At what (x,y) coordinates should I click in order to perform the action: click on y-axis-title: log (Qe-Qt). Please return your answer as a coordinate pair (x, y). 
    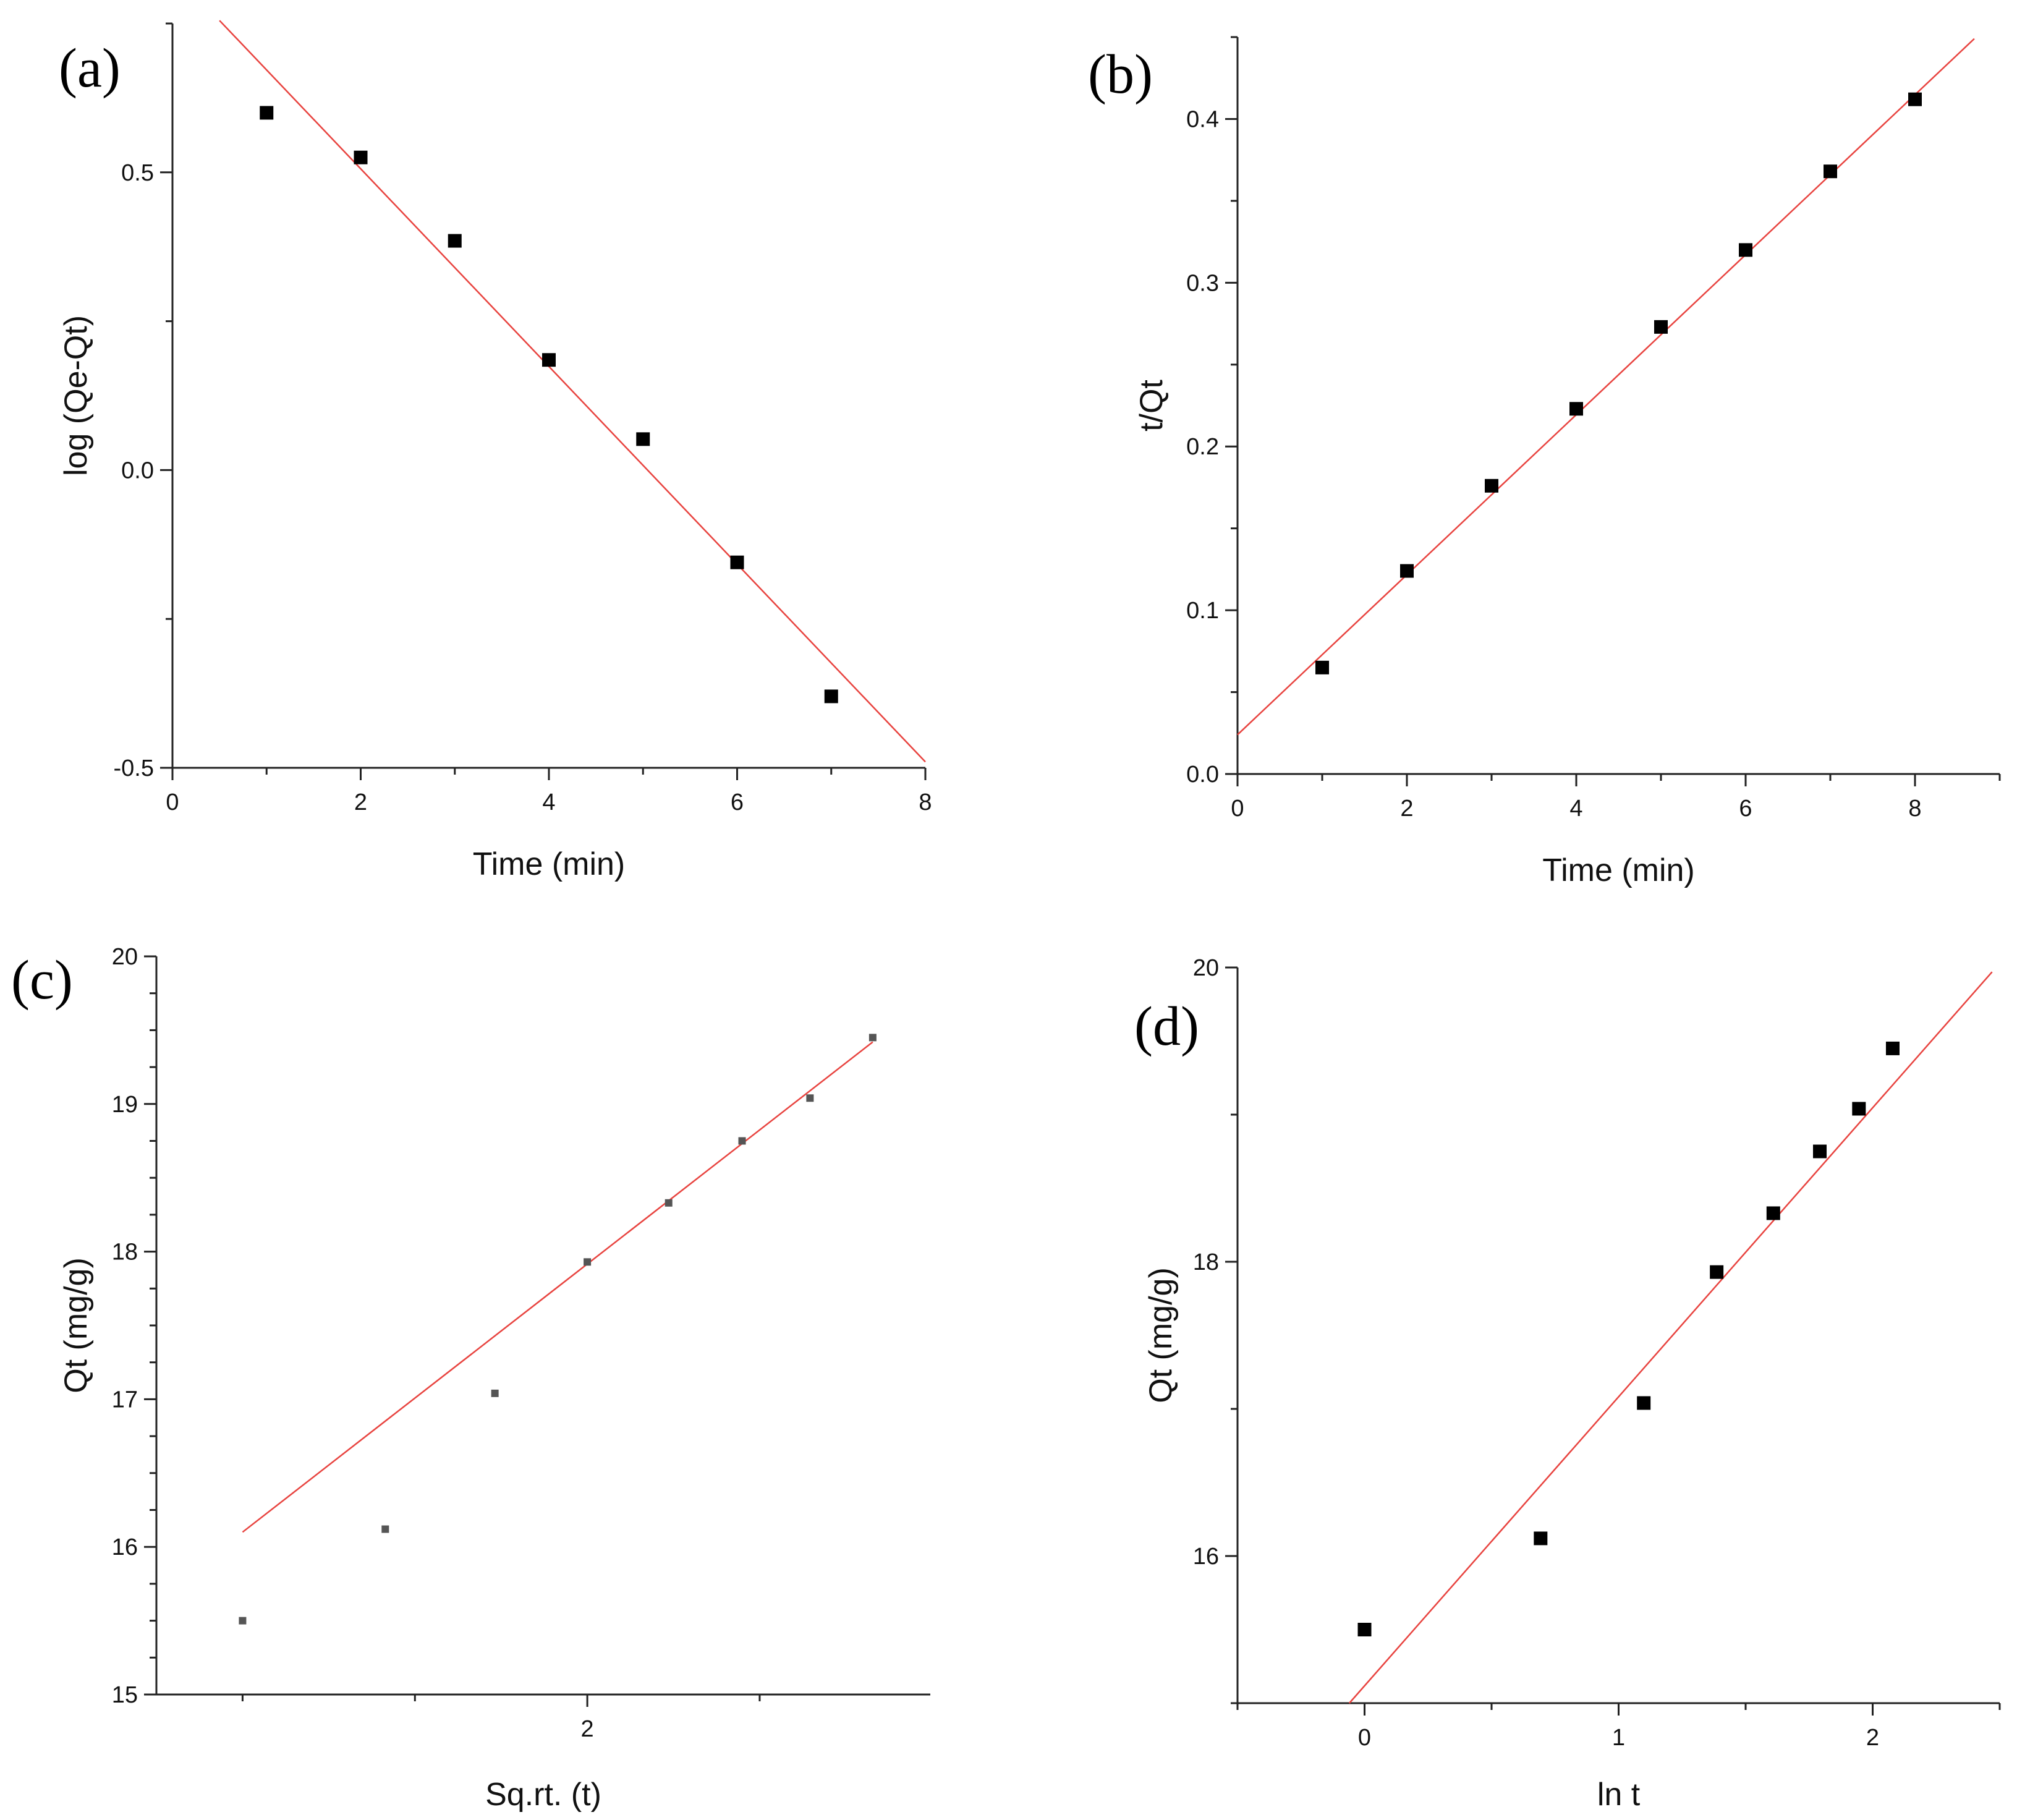
    Looking at the image, I should click on (76, 396).